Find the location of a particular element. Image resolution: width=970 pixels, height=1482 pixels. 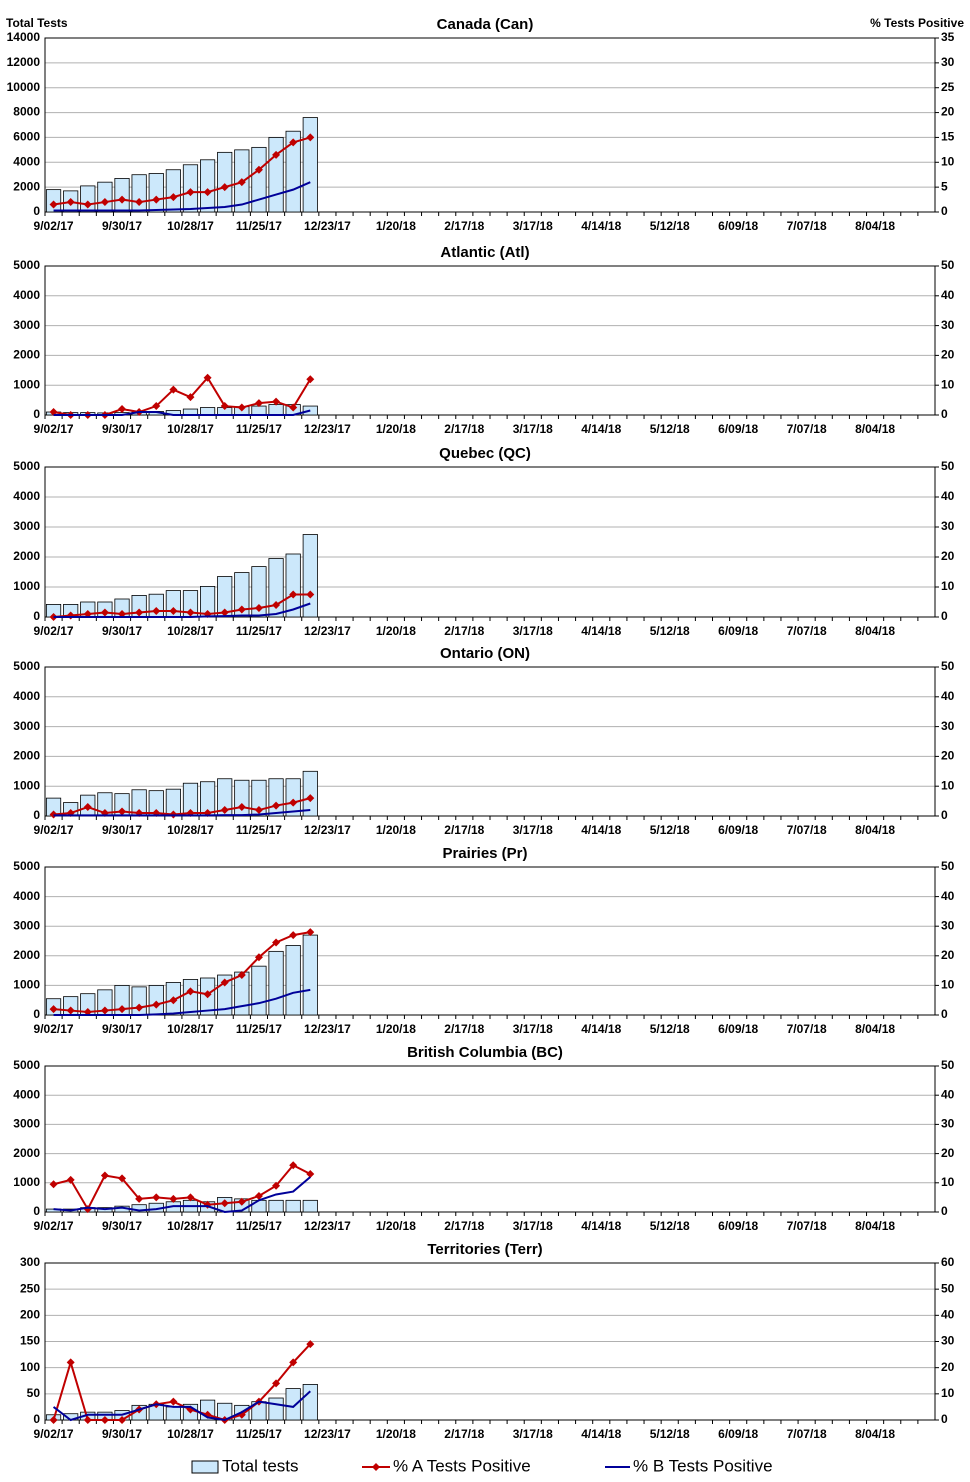

legend-swatch is located at coordinates (205, 1467).